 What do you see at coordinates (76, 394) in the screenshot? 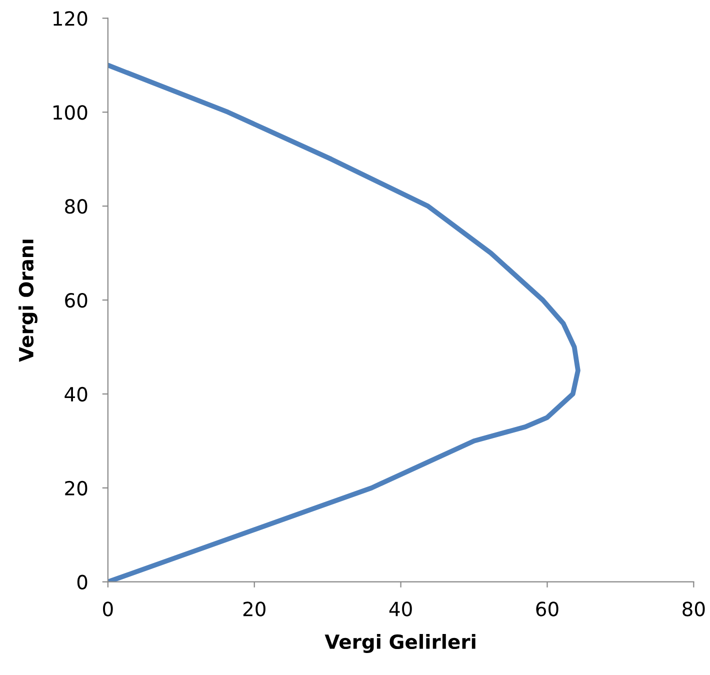
I see `y-tick-label: 40` at bounding box center [76, 394].